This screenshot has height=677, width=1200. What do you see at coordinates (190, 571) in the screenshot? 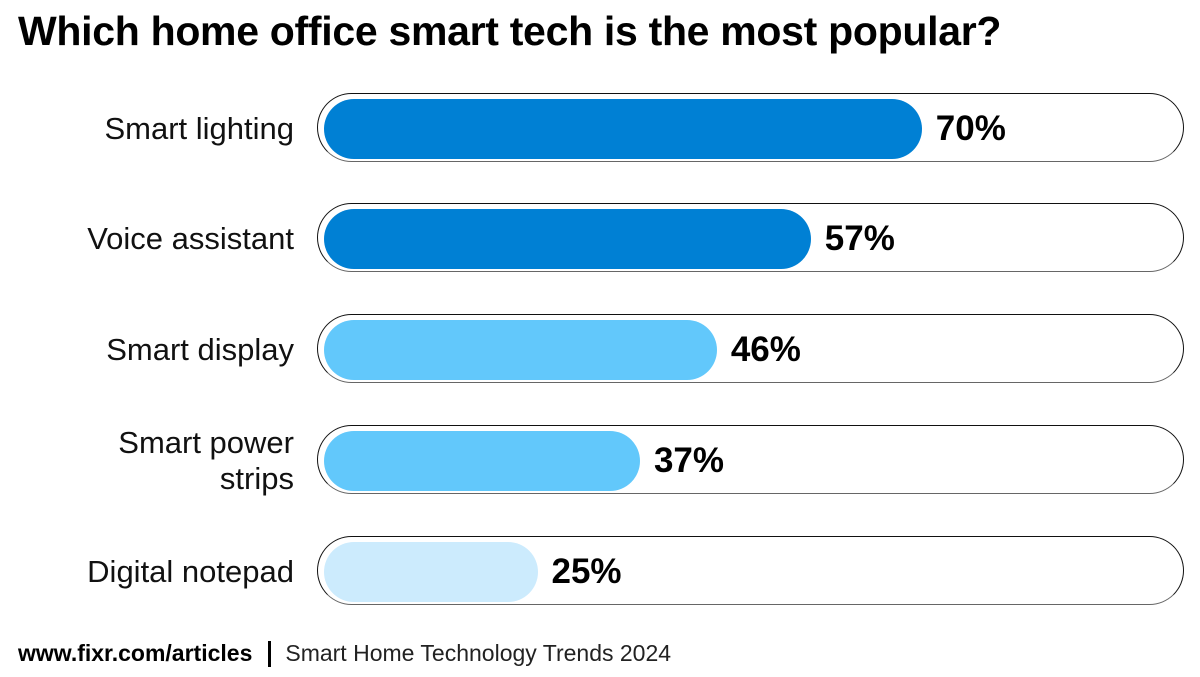
I see `category-label: Digital notepad` at bounding box center [190, 571].